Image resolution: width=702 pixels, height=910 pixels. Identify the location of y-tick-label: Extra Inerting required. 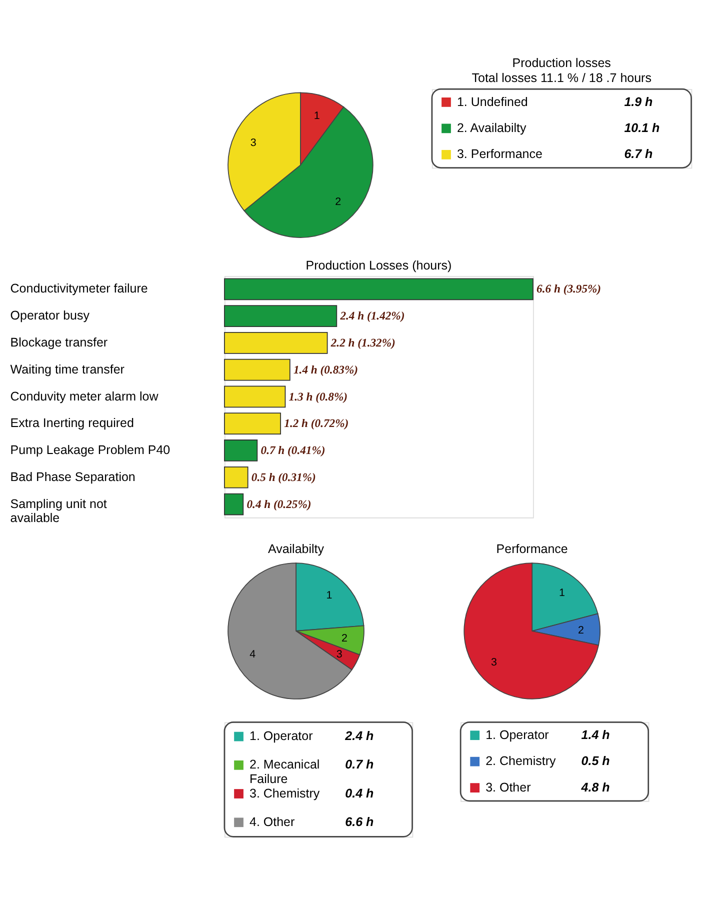
(72, 423).